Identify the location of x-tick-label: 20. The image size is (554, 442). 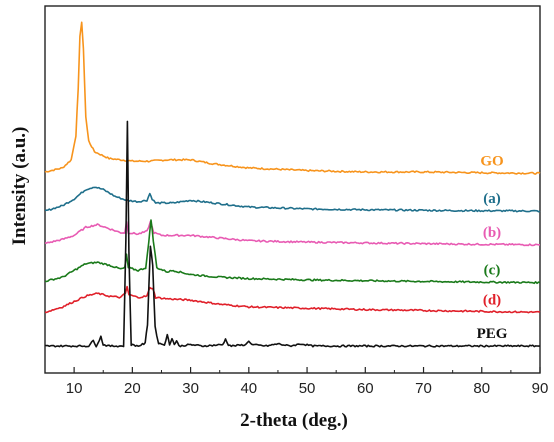
(132, 388).